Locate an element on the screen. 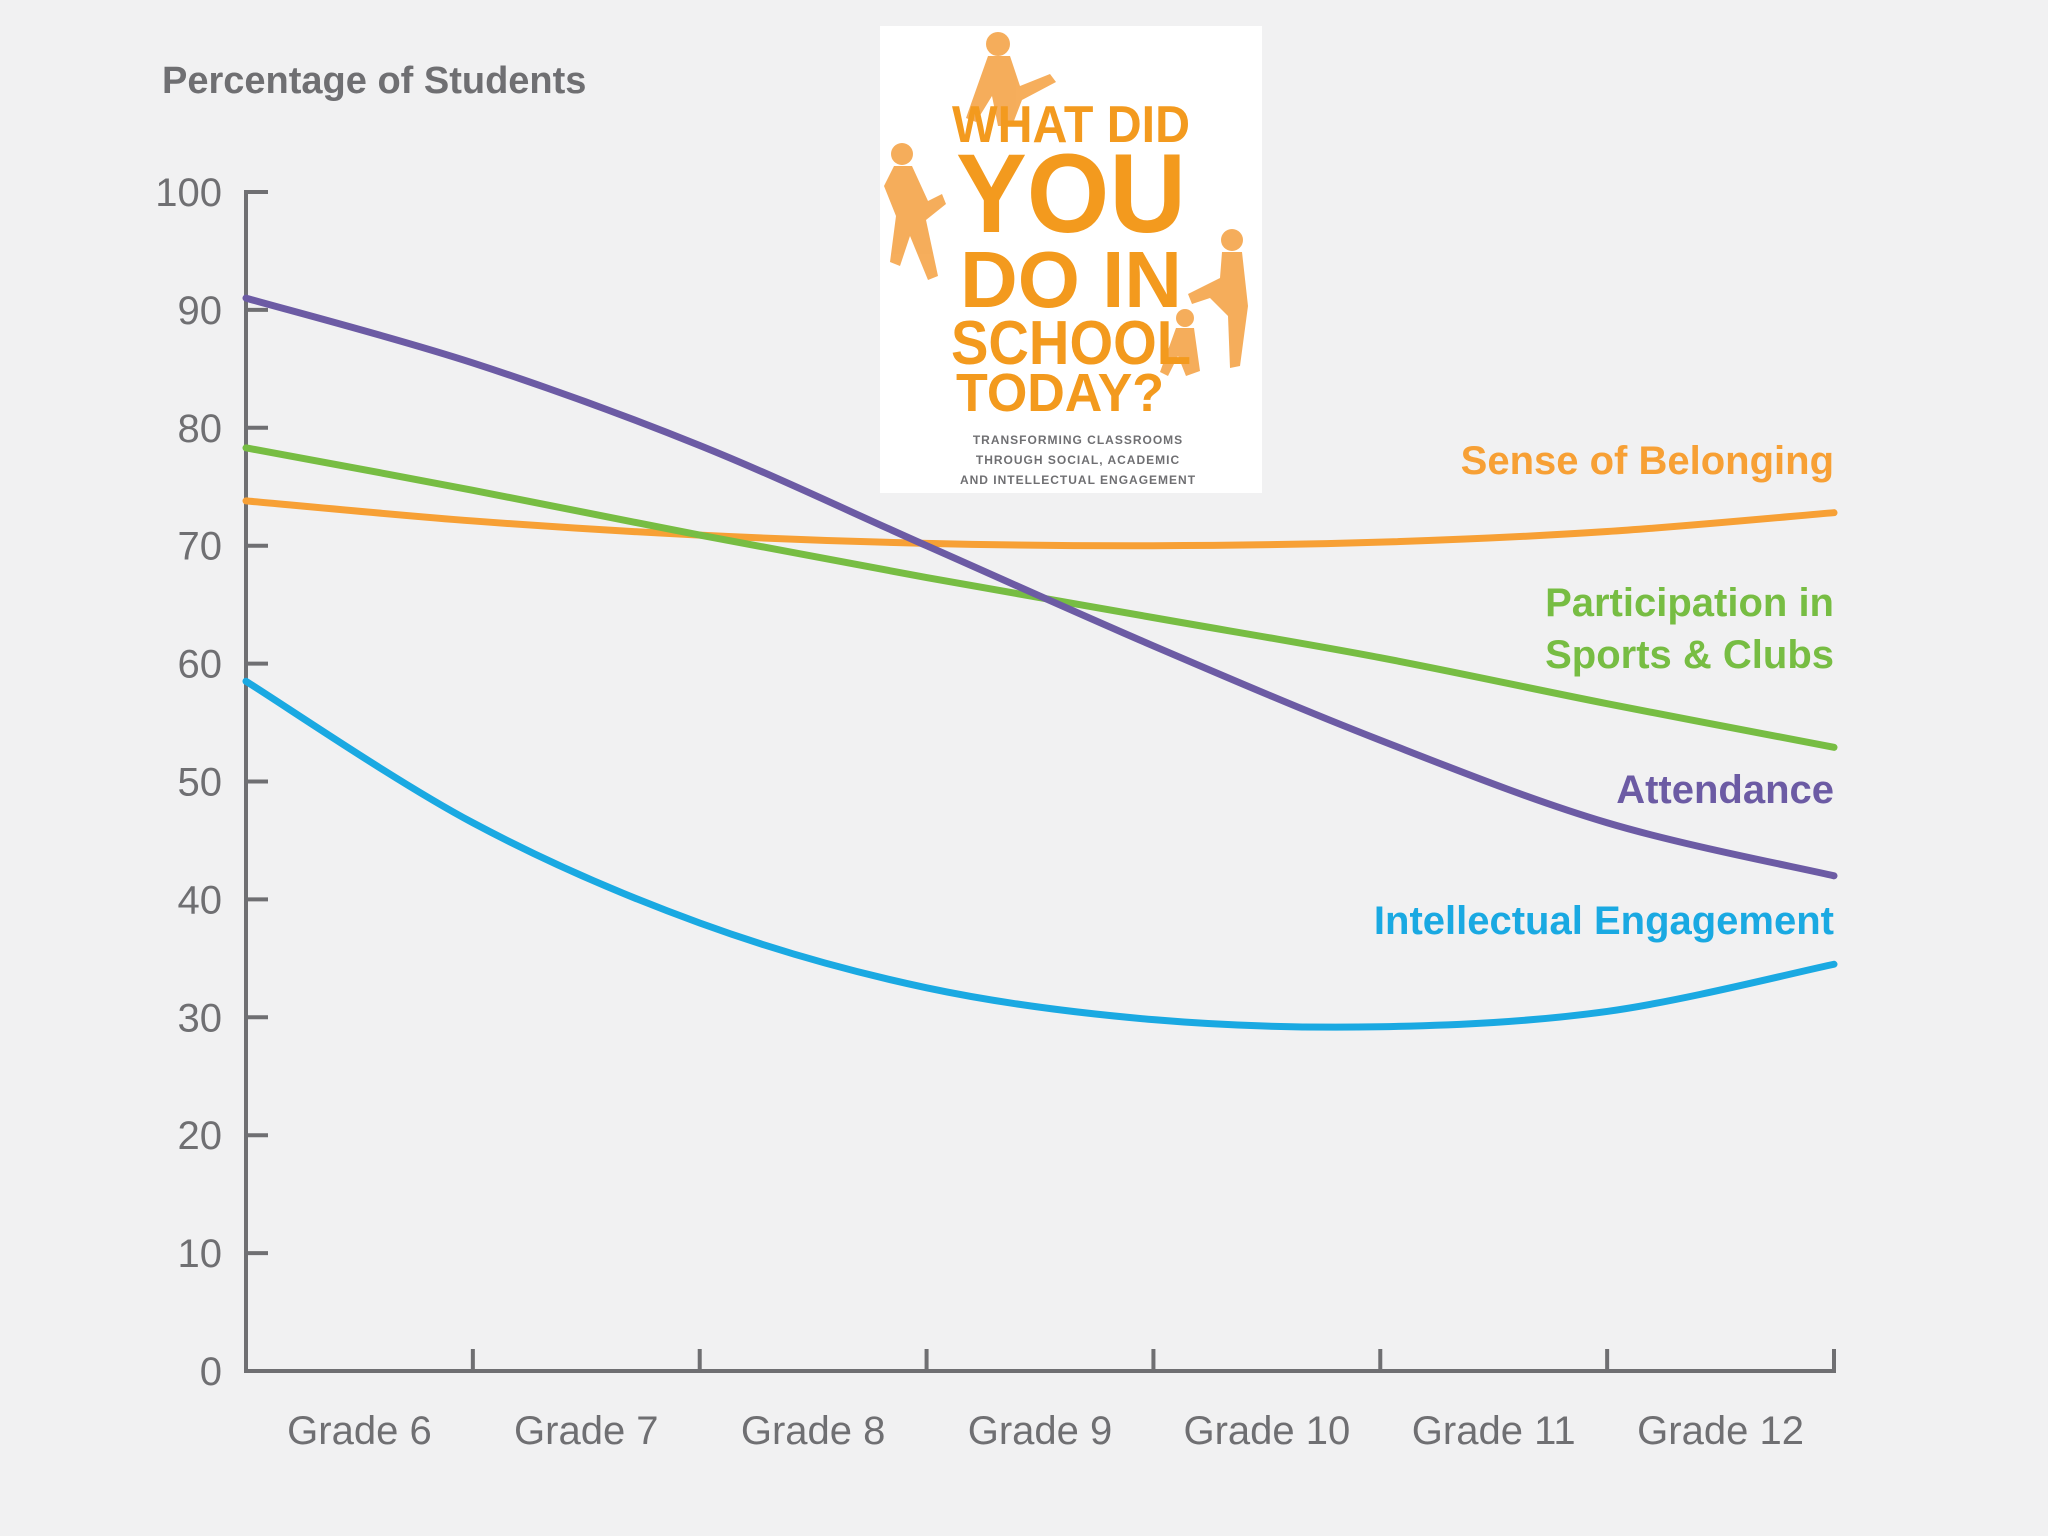  series-label-participation-sports-clubs: Sports & Clubs is located at coordinates (1689, 655).